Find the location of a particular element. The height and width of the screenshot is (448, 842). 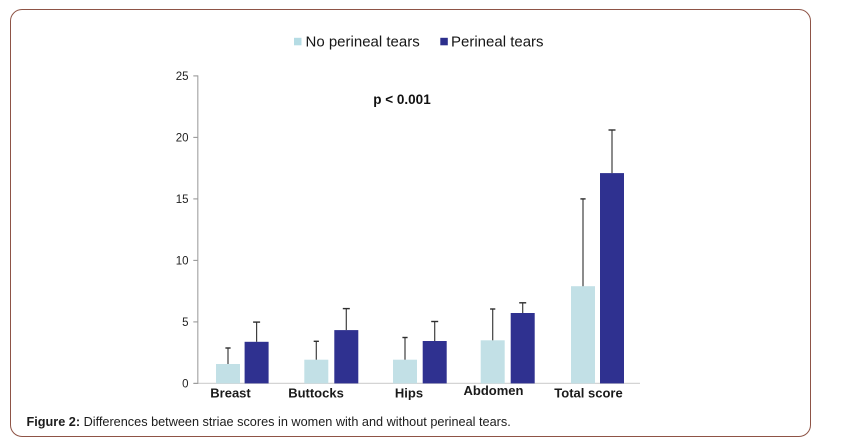

svg-text: Buttocks is located at coordinates (316, 393).